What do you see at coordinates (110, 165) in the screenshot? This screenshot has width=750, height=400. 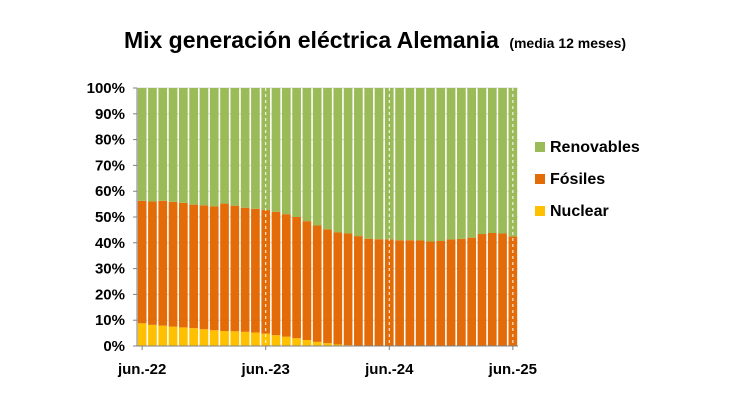 I see `y-tick-label: 70%` at bounding box center [110, 165].